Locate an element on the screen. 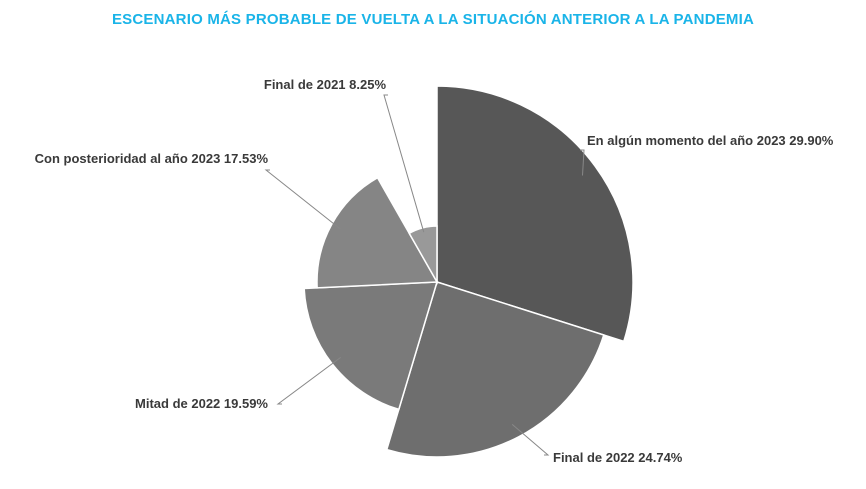 Image resolution: width=866 pixels, height=489 pixels. slice-label-1: En algún momento del año 2023 29.90% is located at coordinates (710, 140).